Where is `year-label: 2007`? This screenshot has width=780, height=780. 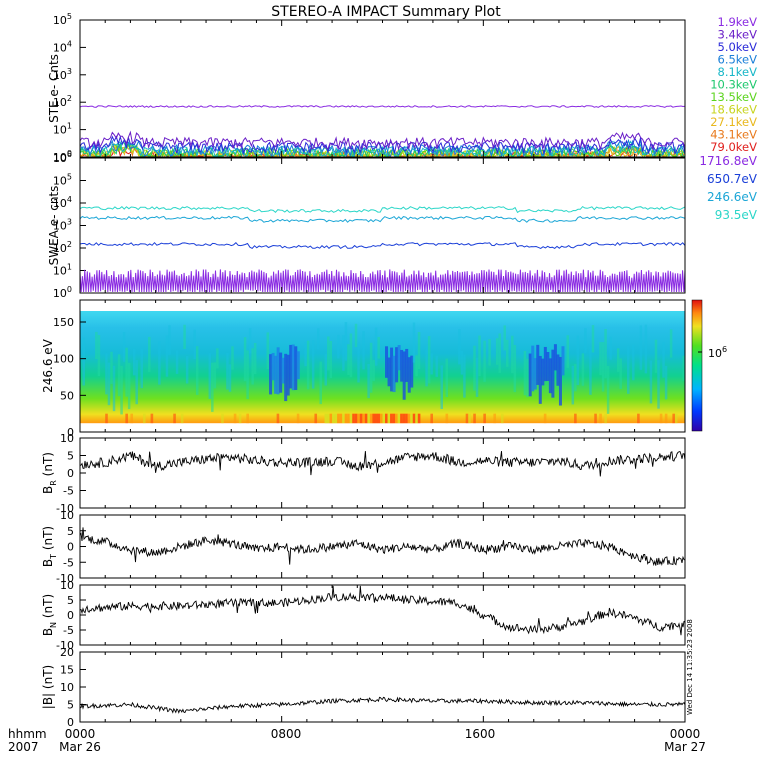 year-label: 2007 is located at coordinates (23, 747).